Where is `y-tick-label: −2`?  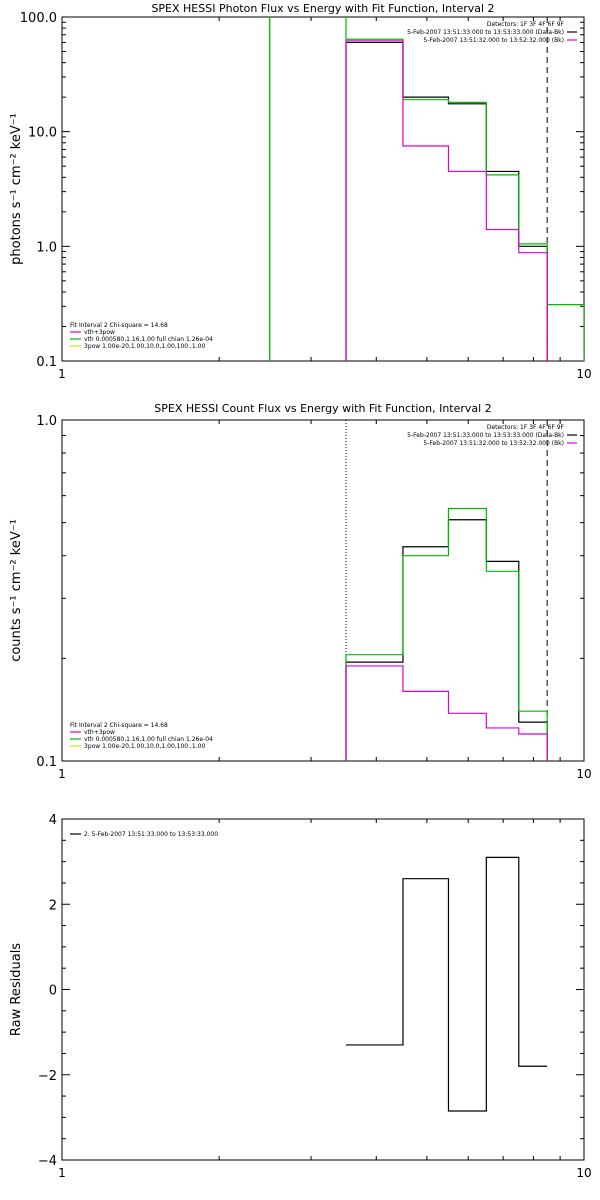
y-tick-label: −2 is located at coordinates (47, 1076).